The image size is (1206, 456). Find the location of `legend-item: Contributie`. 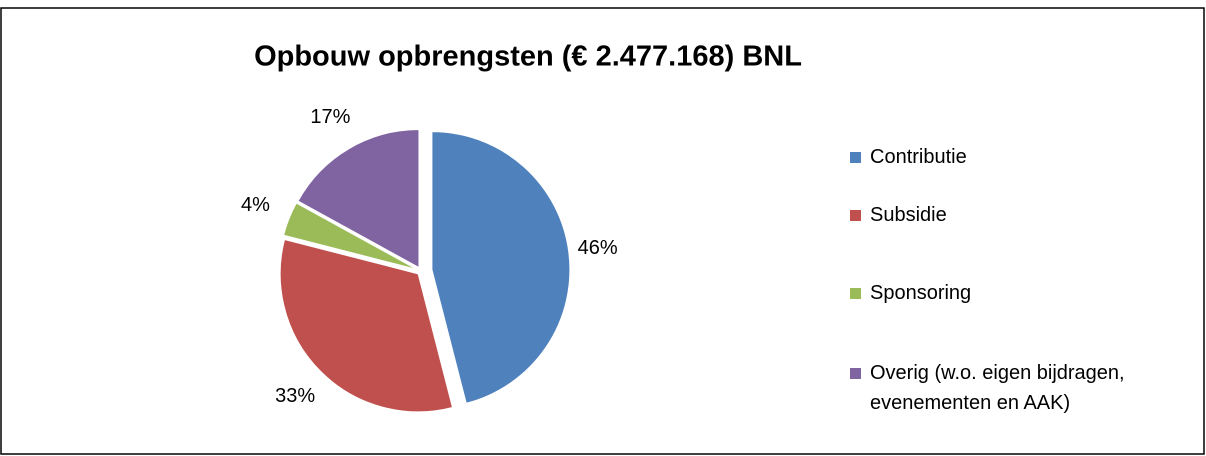

legend-item: Contributie is located at coordinates (1020, 157).